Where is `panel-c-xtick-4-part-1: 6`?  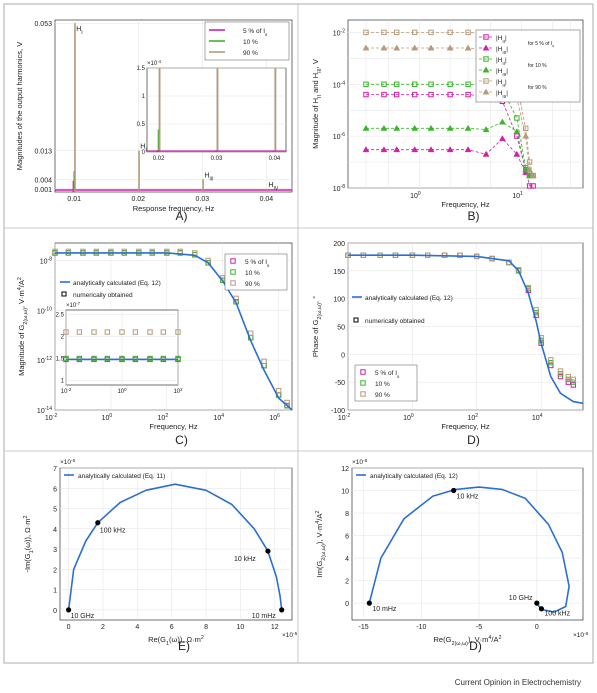 panel-c-xtick-4-part-1: 6 is located at coordinates (278, 416).